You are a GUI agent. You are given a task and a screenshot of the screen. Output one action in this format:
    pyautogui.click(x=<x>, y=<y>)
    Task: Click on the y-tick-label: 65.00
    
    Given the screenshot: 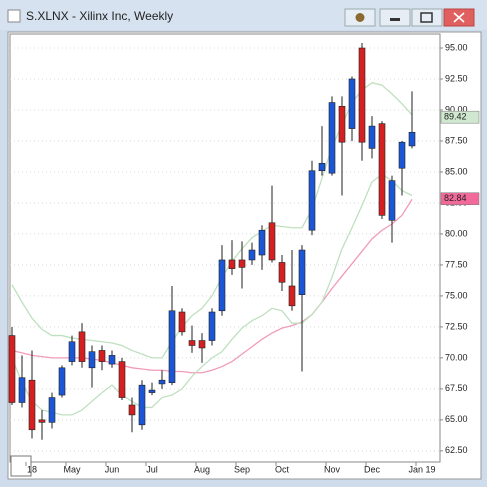 What is the action you would take?
    pyautogui.click(x=456, y=419)
    